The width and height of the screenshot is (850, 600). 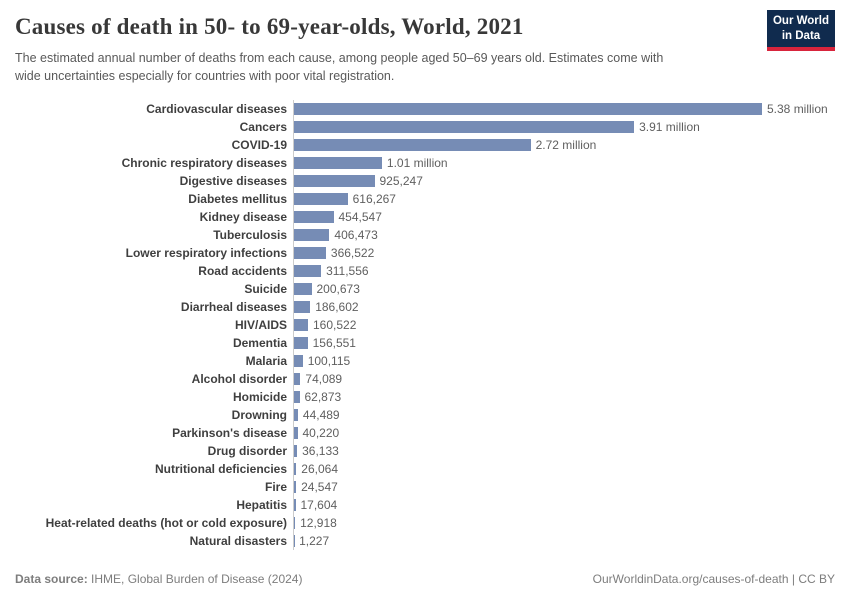 I want to click on value-label: 366,522, so click(x=352, y=253).